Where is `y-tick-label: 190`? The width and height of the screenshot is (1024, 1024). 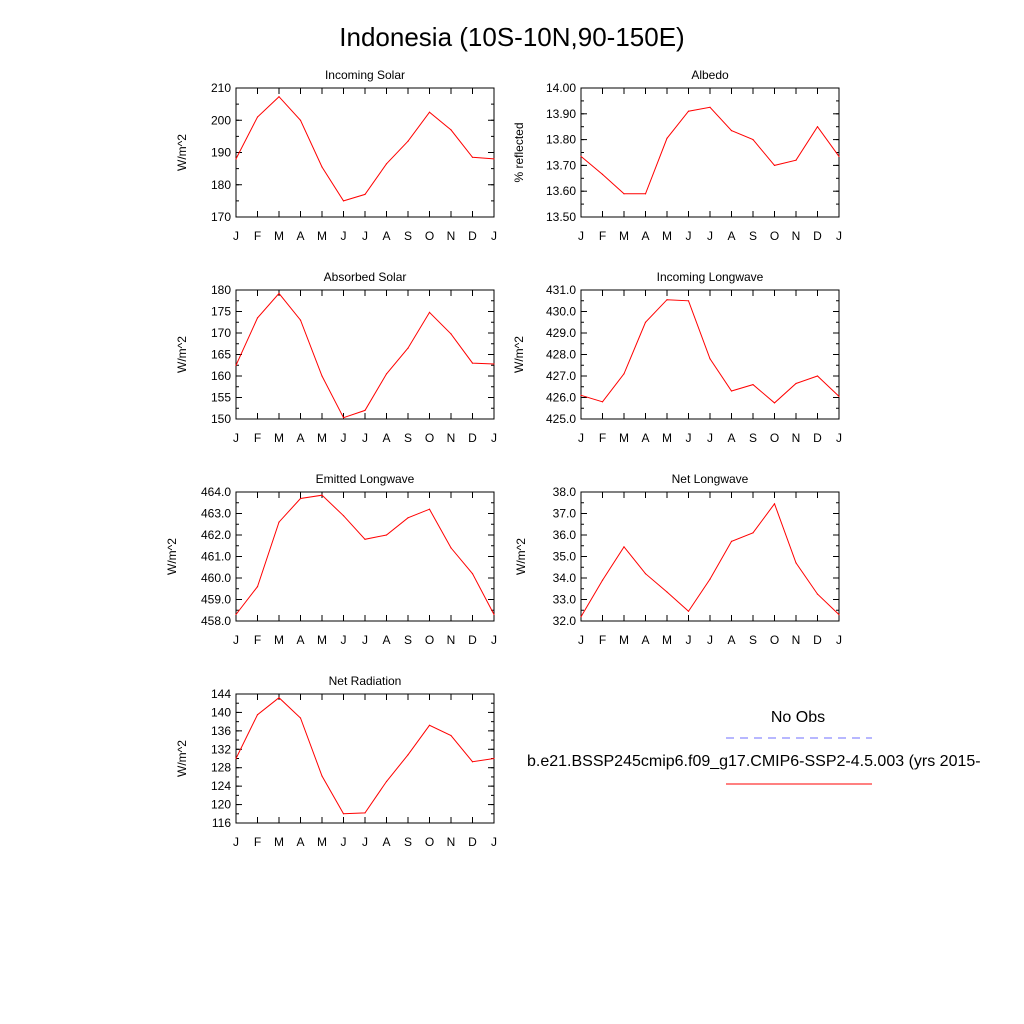
y-tick-label: 190 is located at coordinates (221, 153).